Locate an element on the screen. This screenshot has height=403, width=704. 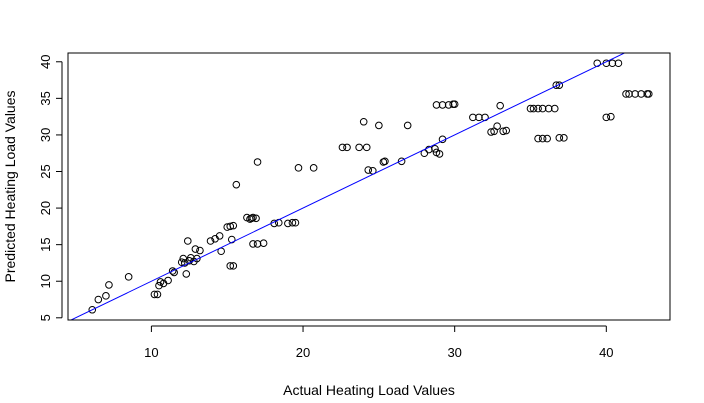
y-tick-label: 10 is located at coordinates (45, 281).